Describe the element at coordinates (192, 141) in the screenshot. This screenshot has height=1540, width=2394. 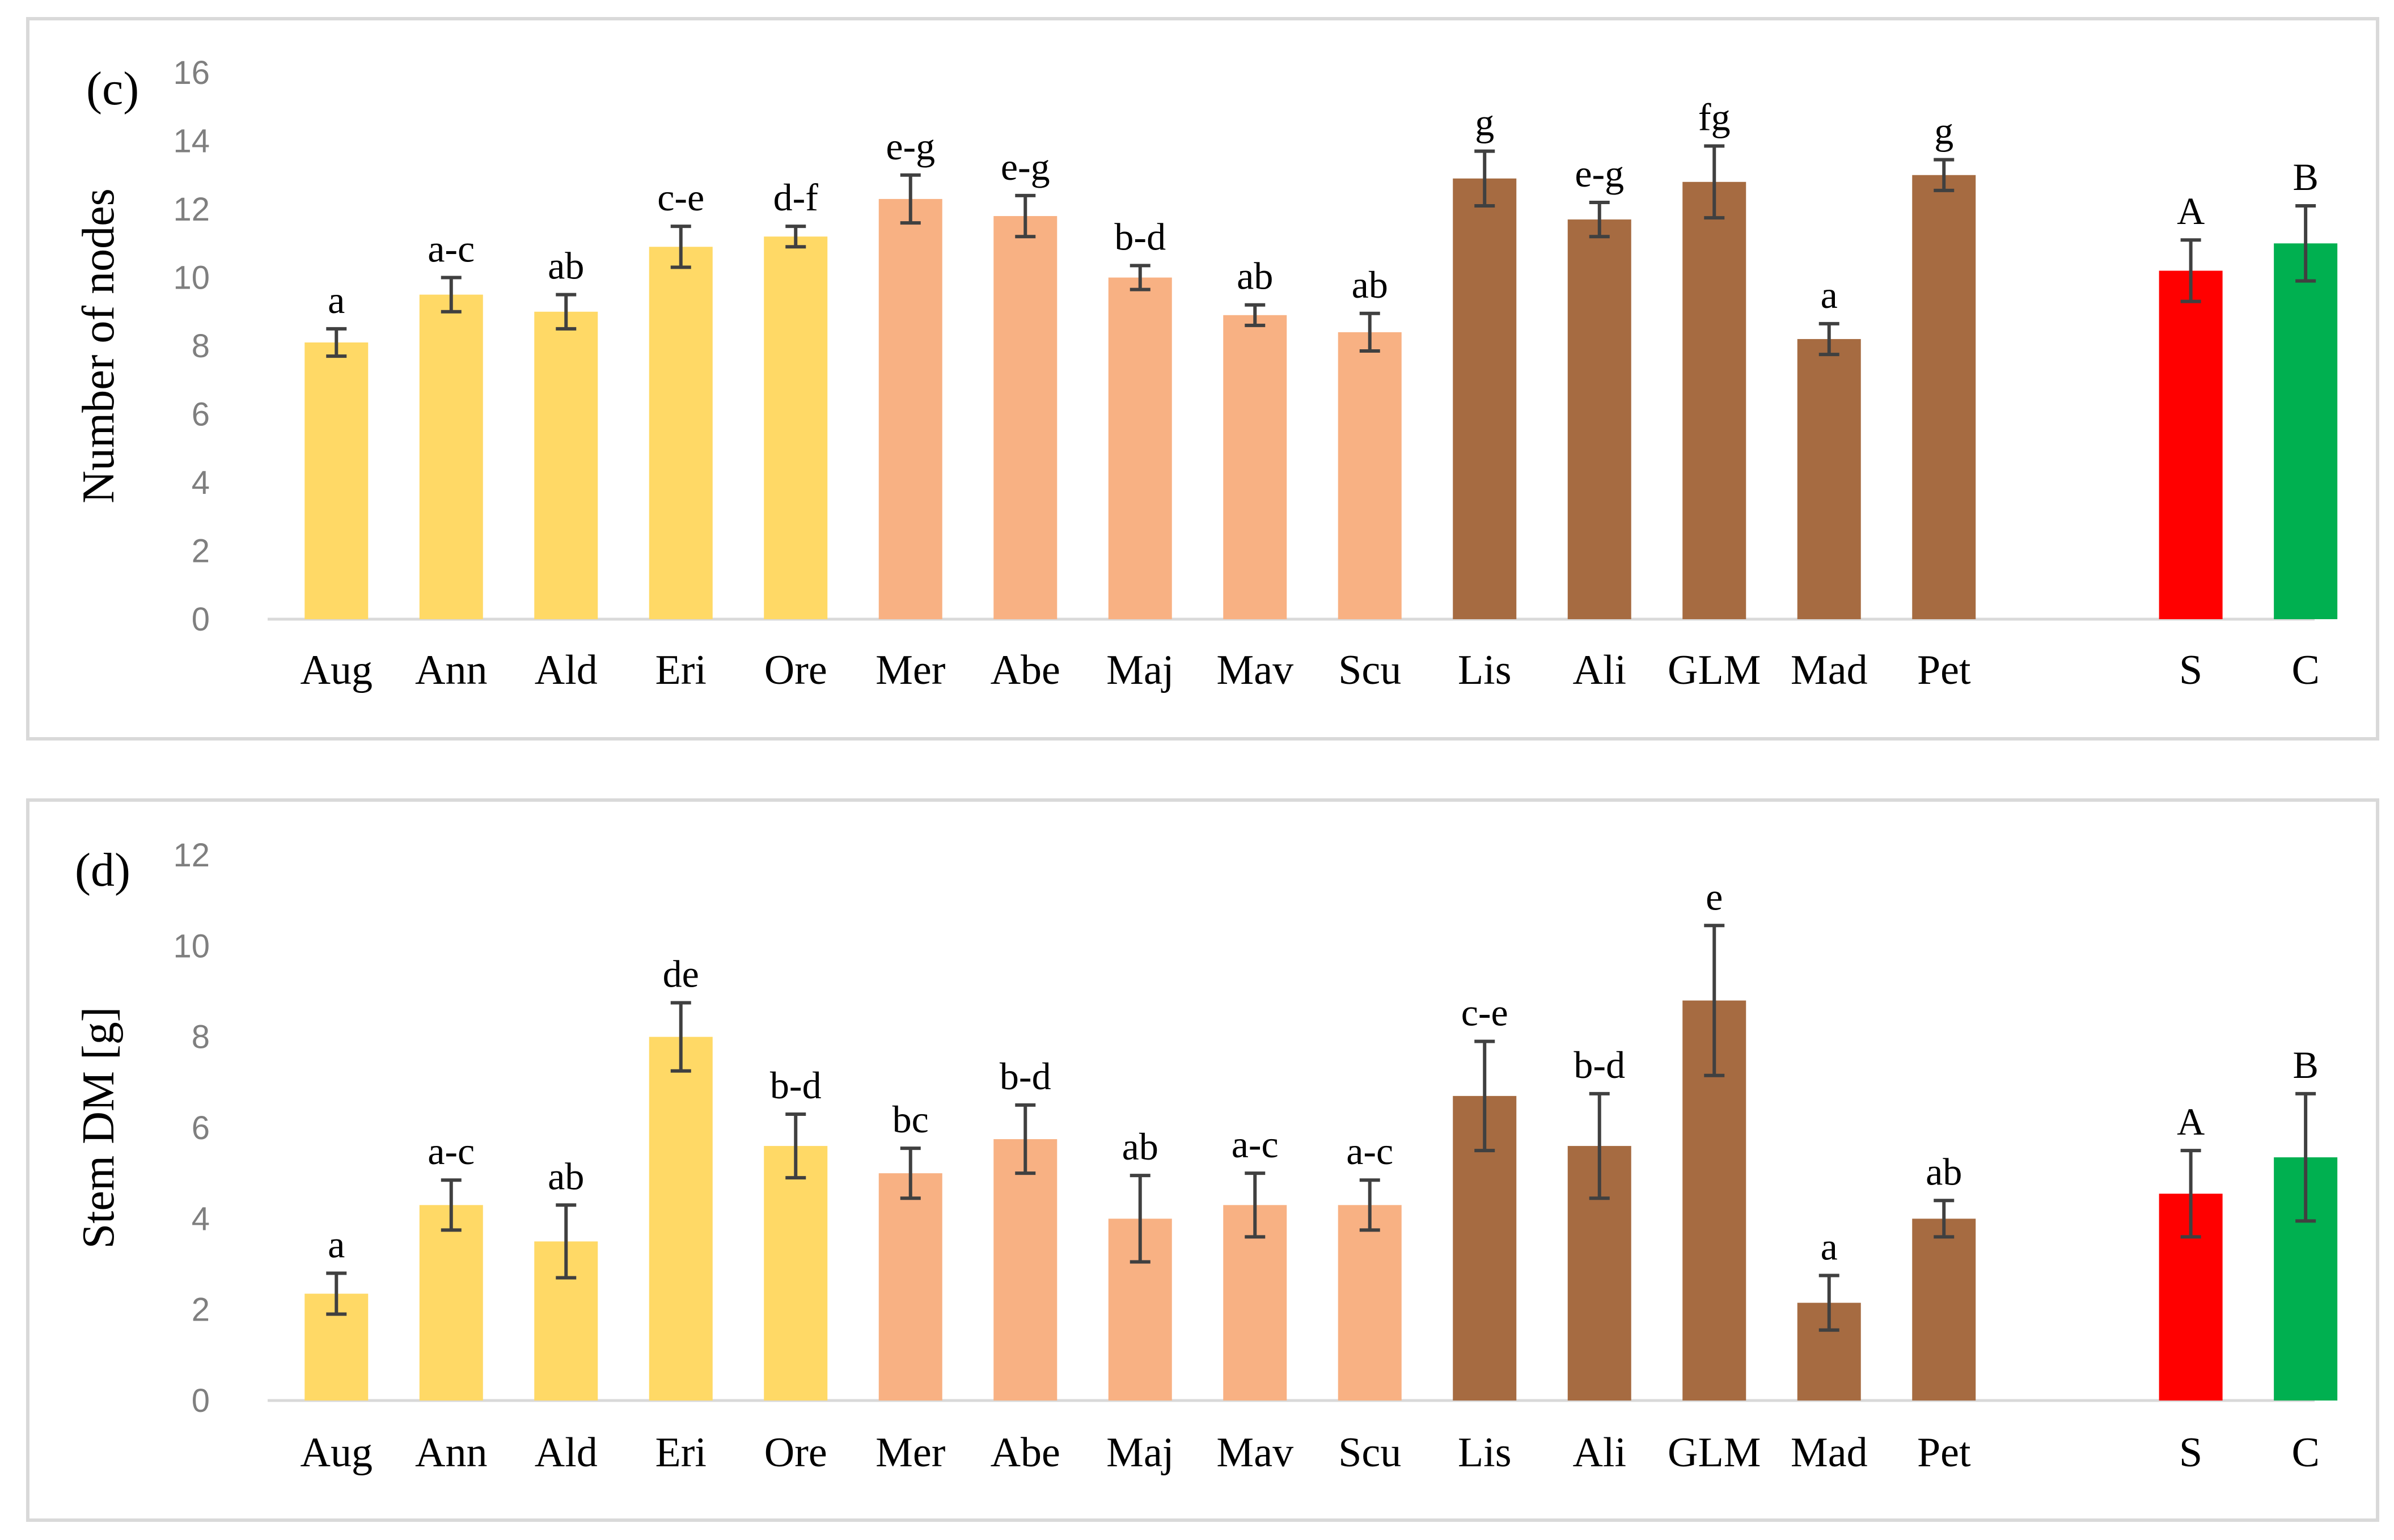
I see `y-tick-label: 14` at that location.